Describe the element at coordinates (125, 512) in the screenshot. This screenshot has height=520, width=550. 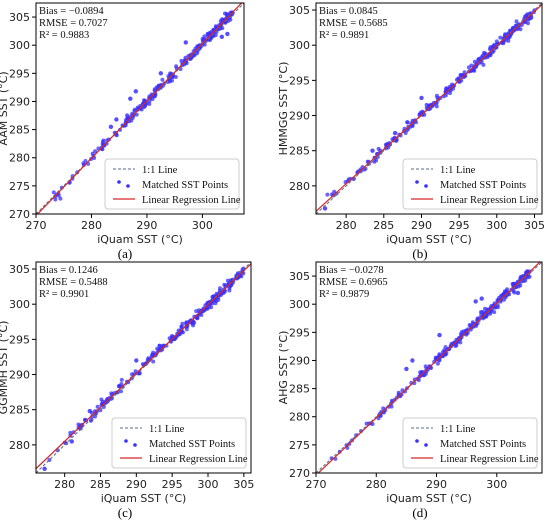
I see `panel-label: (c)` at that location.